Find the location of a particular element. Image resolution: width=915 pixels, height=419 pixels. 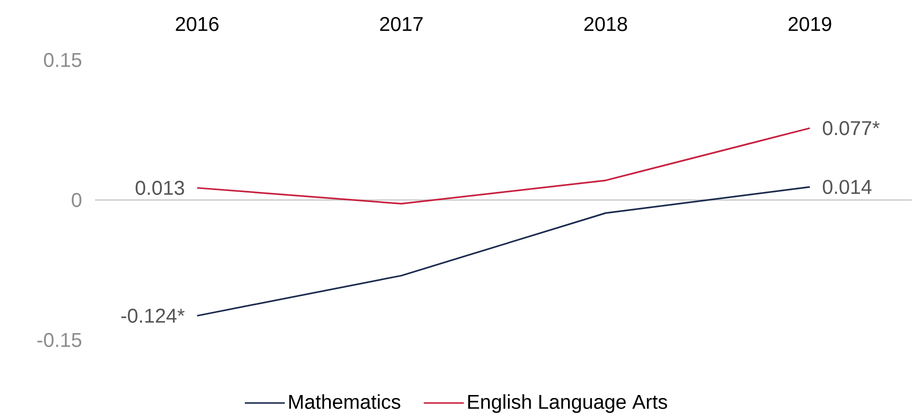

x-tick-label: 2017 is located at coordinates (401, 24).